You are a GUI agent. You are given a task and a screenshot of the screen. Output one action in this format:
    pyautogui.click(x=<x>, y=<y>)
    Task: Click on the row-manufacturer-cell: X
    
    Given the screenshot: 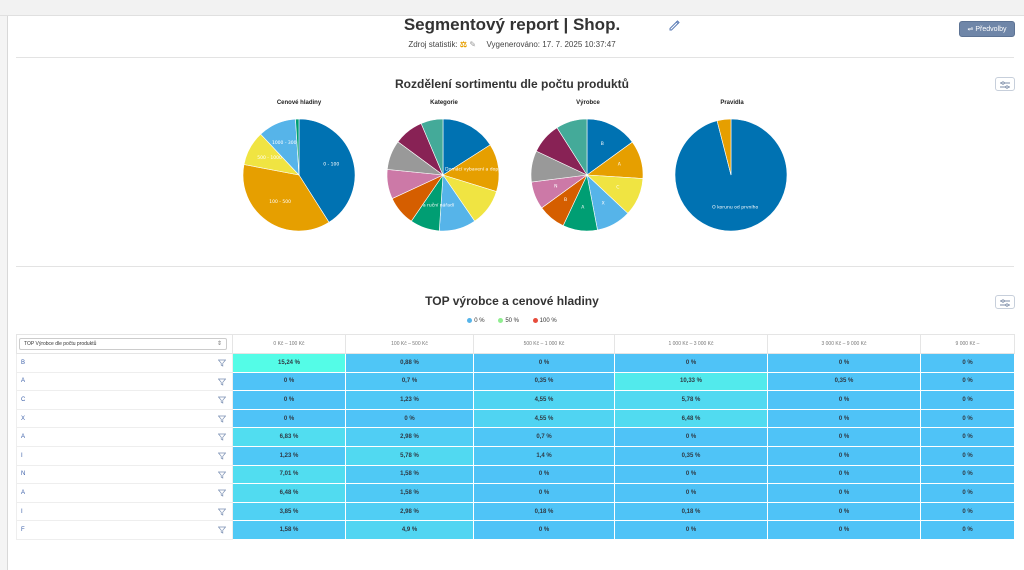 What is the action you would take?
    pyautogui.click(x=124, y=418)
    